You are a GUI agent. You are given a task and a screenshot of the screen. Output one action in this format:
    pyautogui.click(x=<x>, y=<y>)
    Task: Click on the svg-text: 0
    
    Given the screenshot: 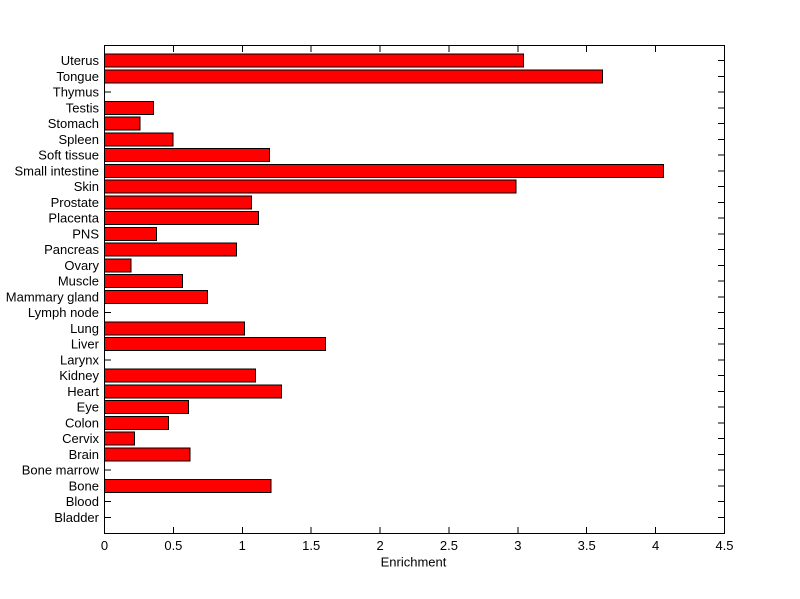 What is the action you would take?
    pyautogui.click(x=104, y=545)
    